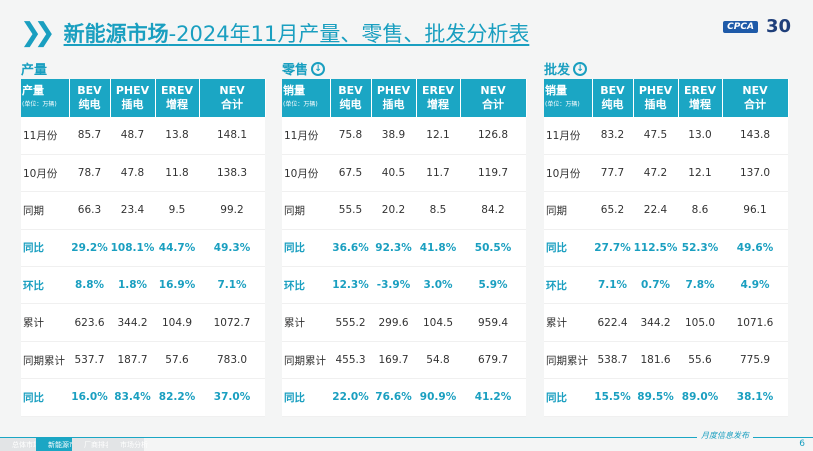  I want to click on header-erev: EREV 增程, so click(438, 98).